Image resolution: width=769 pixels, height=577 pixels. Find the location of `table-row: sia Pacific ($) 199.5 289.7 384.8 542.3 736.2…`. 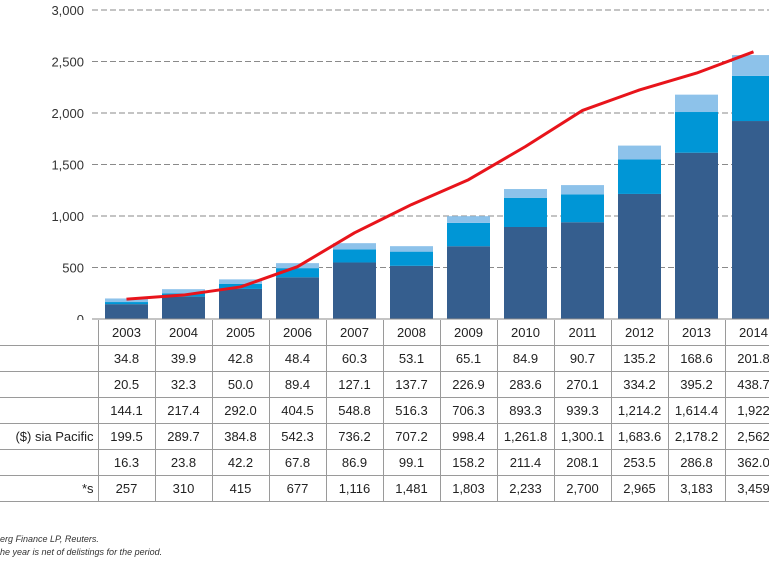

table-row: sia Pacific ($) 199.5 289.7 384.8 542.3 736.2… is located at coordinates (384, 436).